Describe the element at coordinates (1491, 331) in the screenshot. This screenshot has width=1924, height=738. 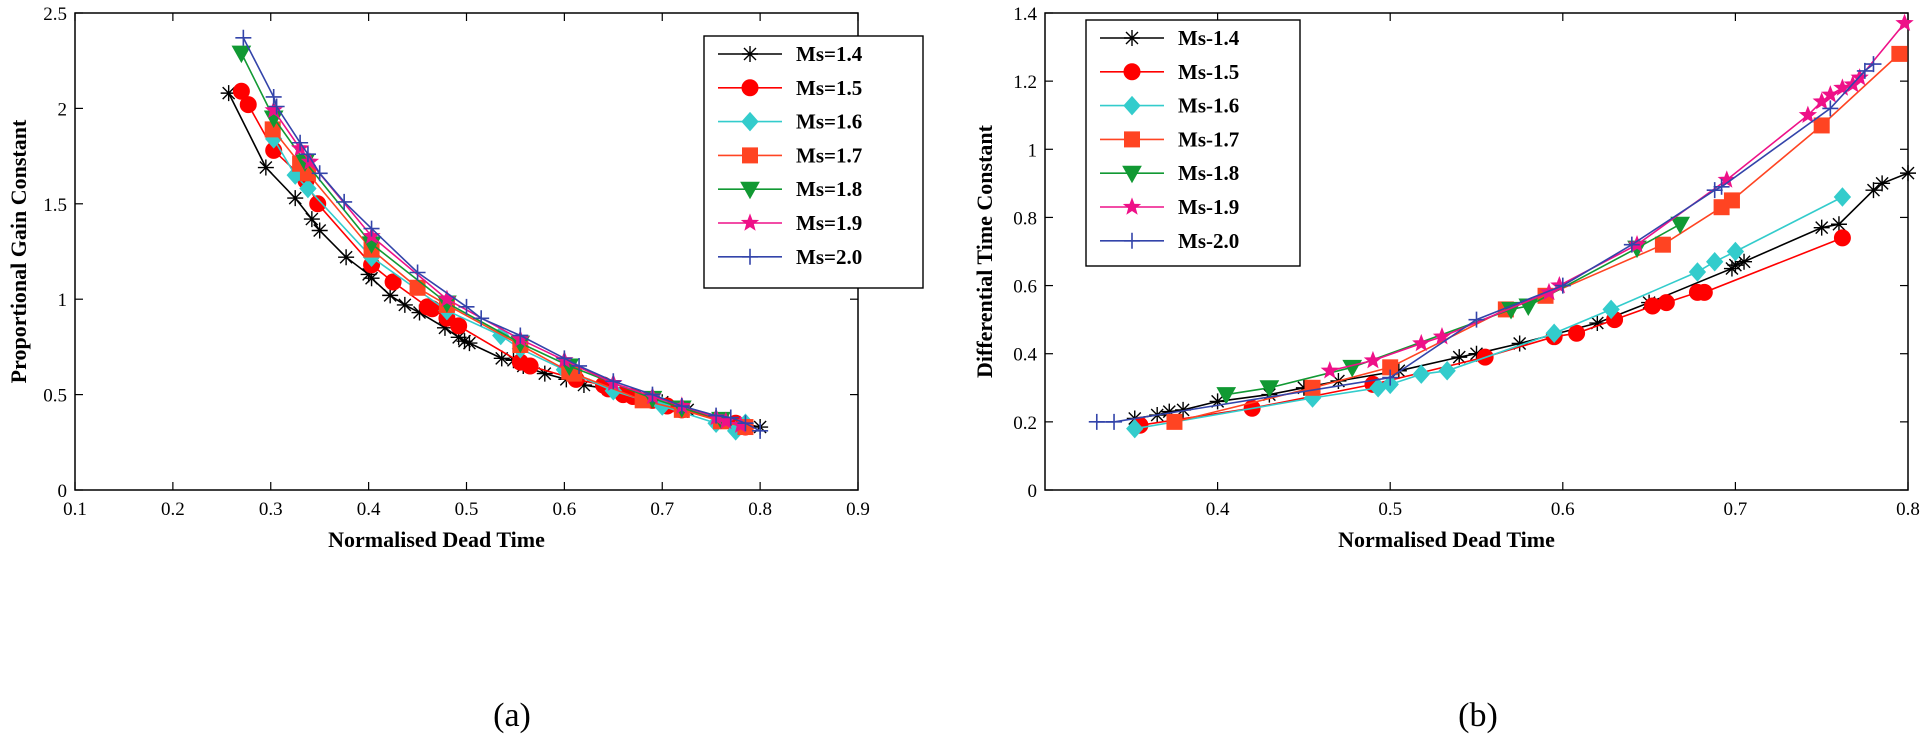
I see `series-Ms-1.5` at that location.